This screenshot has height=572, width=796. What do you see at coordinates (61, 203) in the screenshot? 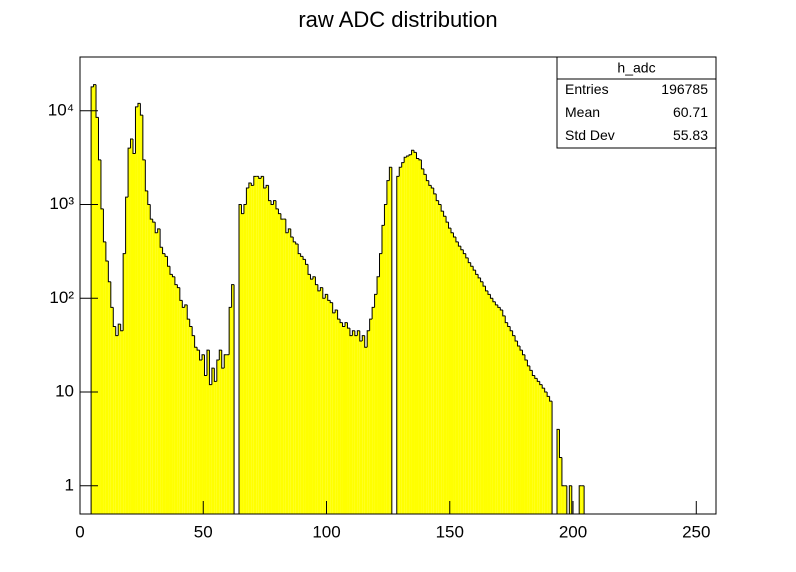
I see `y-tick-label: 10³` at bounding box center [61, 203].